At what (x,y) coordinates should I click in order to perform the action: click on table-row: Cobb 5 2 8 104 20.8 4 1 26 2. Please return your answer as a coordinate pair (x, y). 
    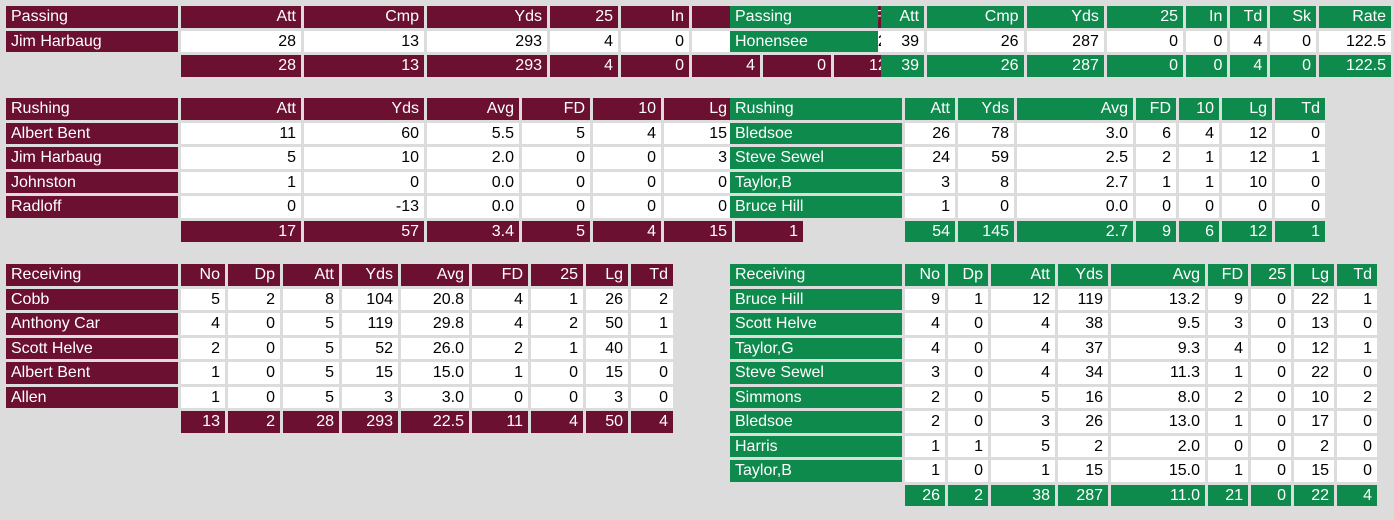
    Looking at the image, I should click on (339, 299).